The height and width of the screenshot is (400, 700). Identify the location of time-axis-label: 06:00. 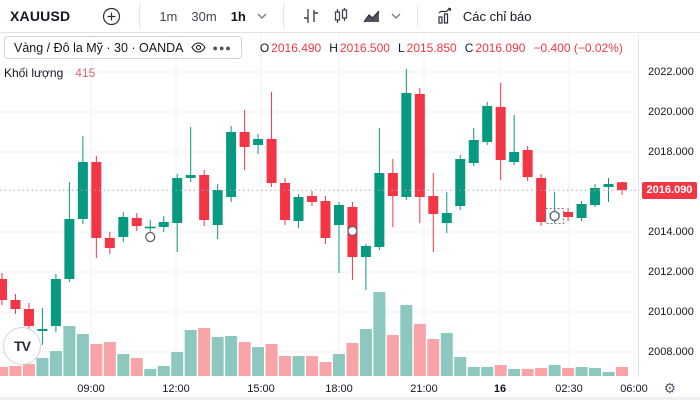
(634, 389).